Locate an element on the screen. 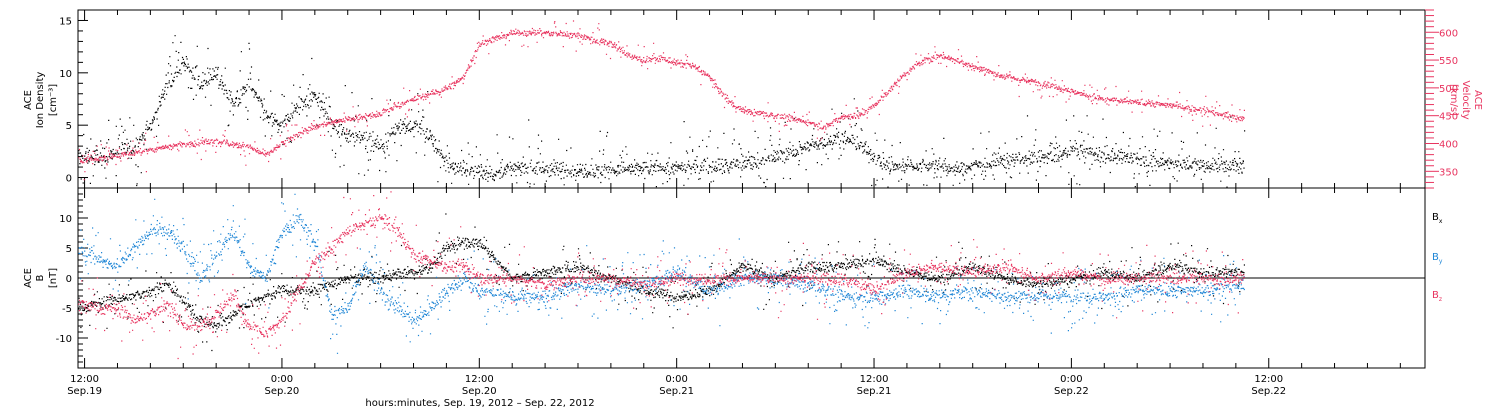 The image size is (1500, 414). y-tick-label: 500 is located at coordinates (1448, 89).